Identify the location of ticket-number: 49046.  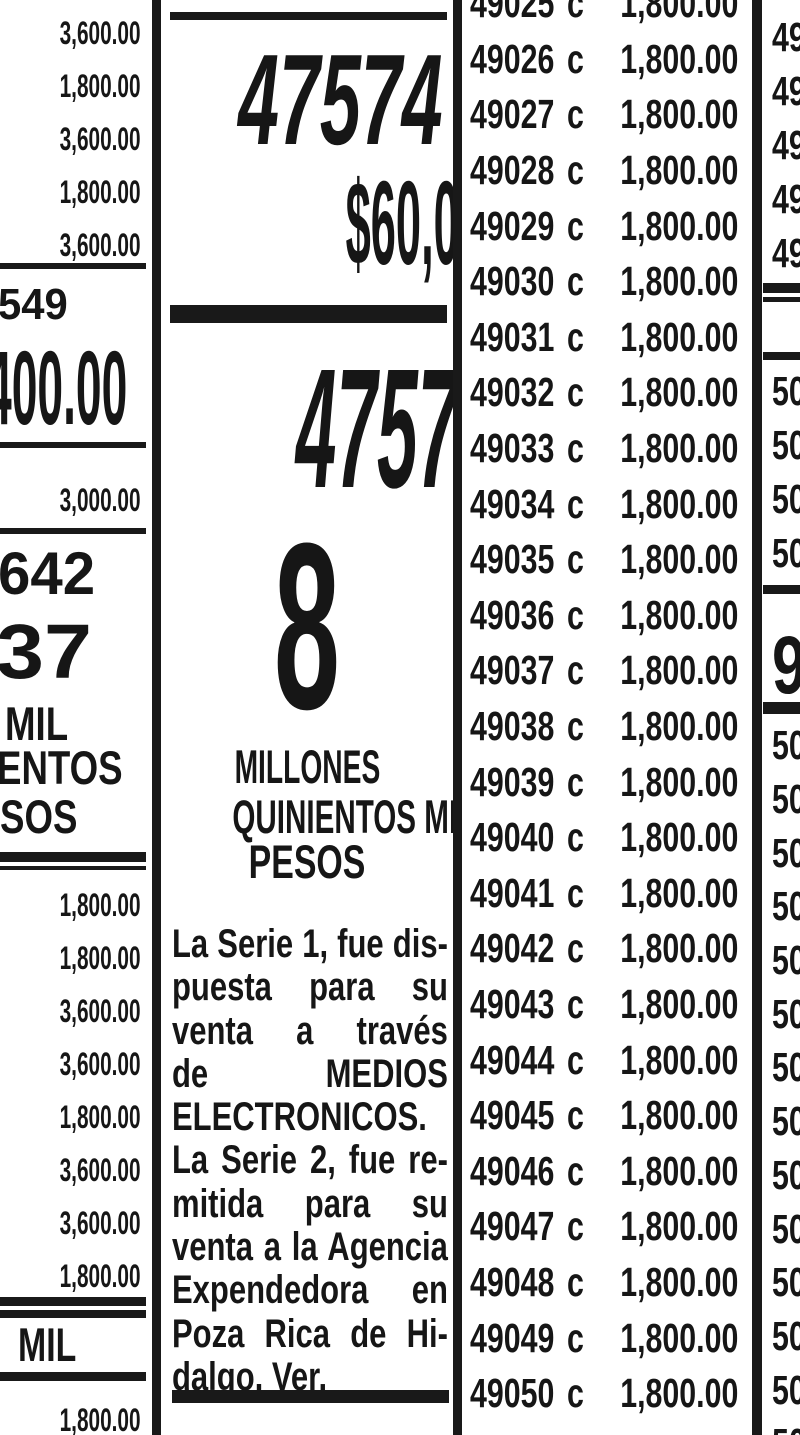
(512, 1170).